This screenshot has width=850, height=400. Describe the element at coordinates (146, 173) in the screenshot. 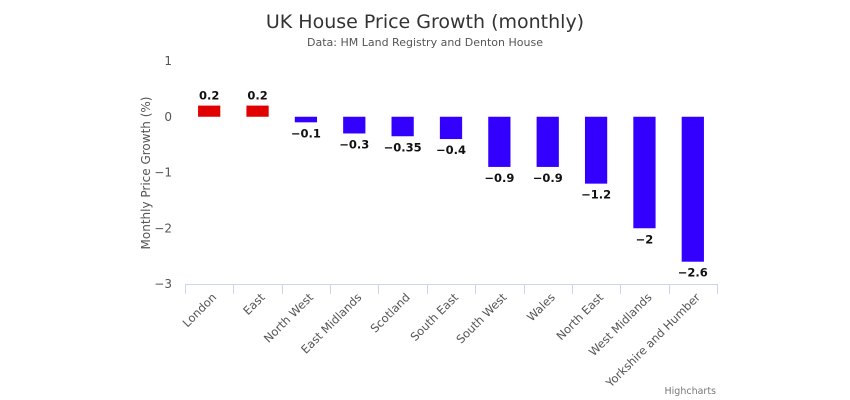

I see `y-axis-label: Monthly Price Growth (%)` at that location.